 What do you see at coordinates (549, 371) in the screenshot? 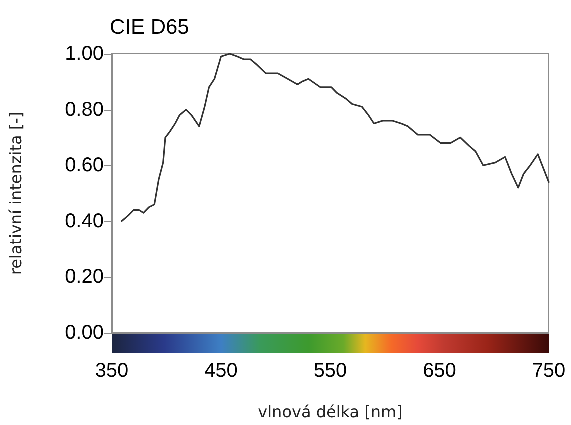
I see `x-tick-label: 750` at bounding box center [549, 371].